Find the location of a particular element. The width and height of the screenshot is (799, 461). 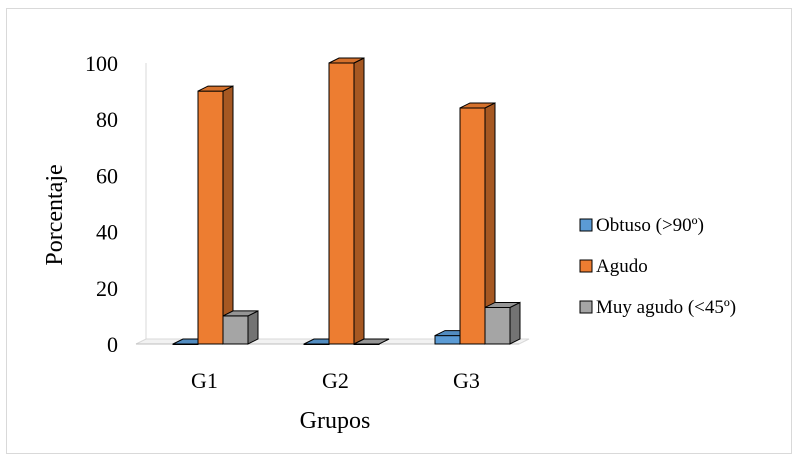

x-axis-title: Grupos is located at coordinates (335, 421).